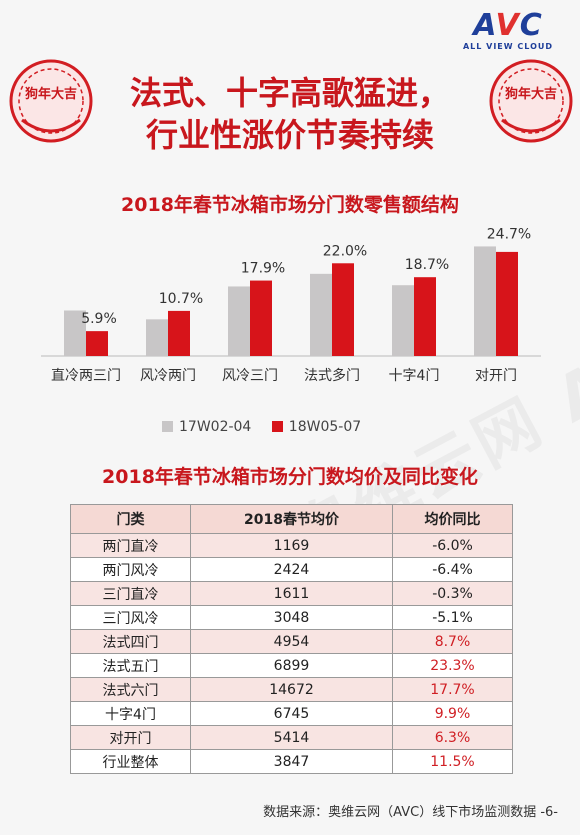  Describe the element at coordinates (130, 641) in the screenshot. I see `cell-category: 法式四门` at that location.